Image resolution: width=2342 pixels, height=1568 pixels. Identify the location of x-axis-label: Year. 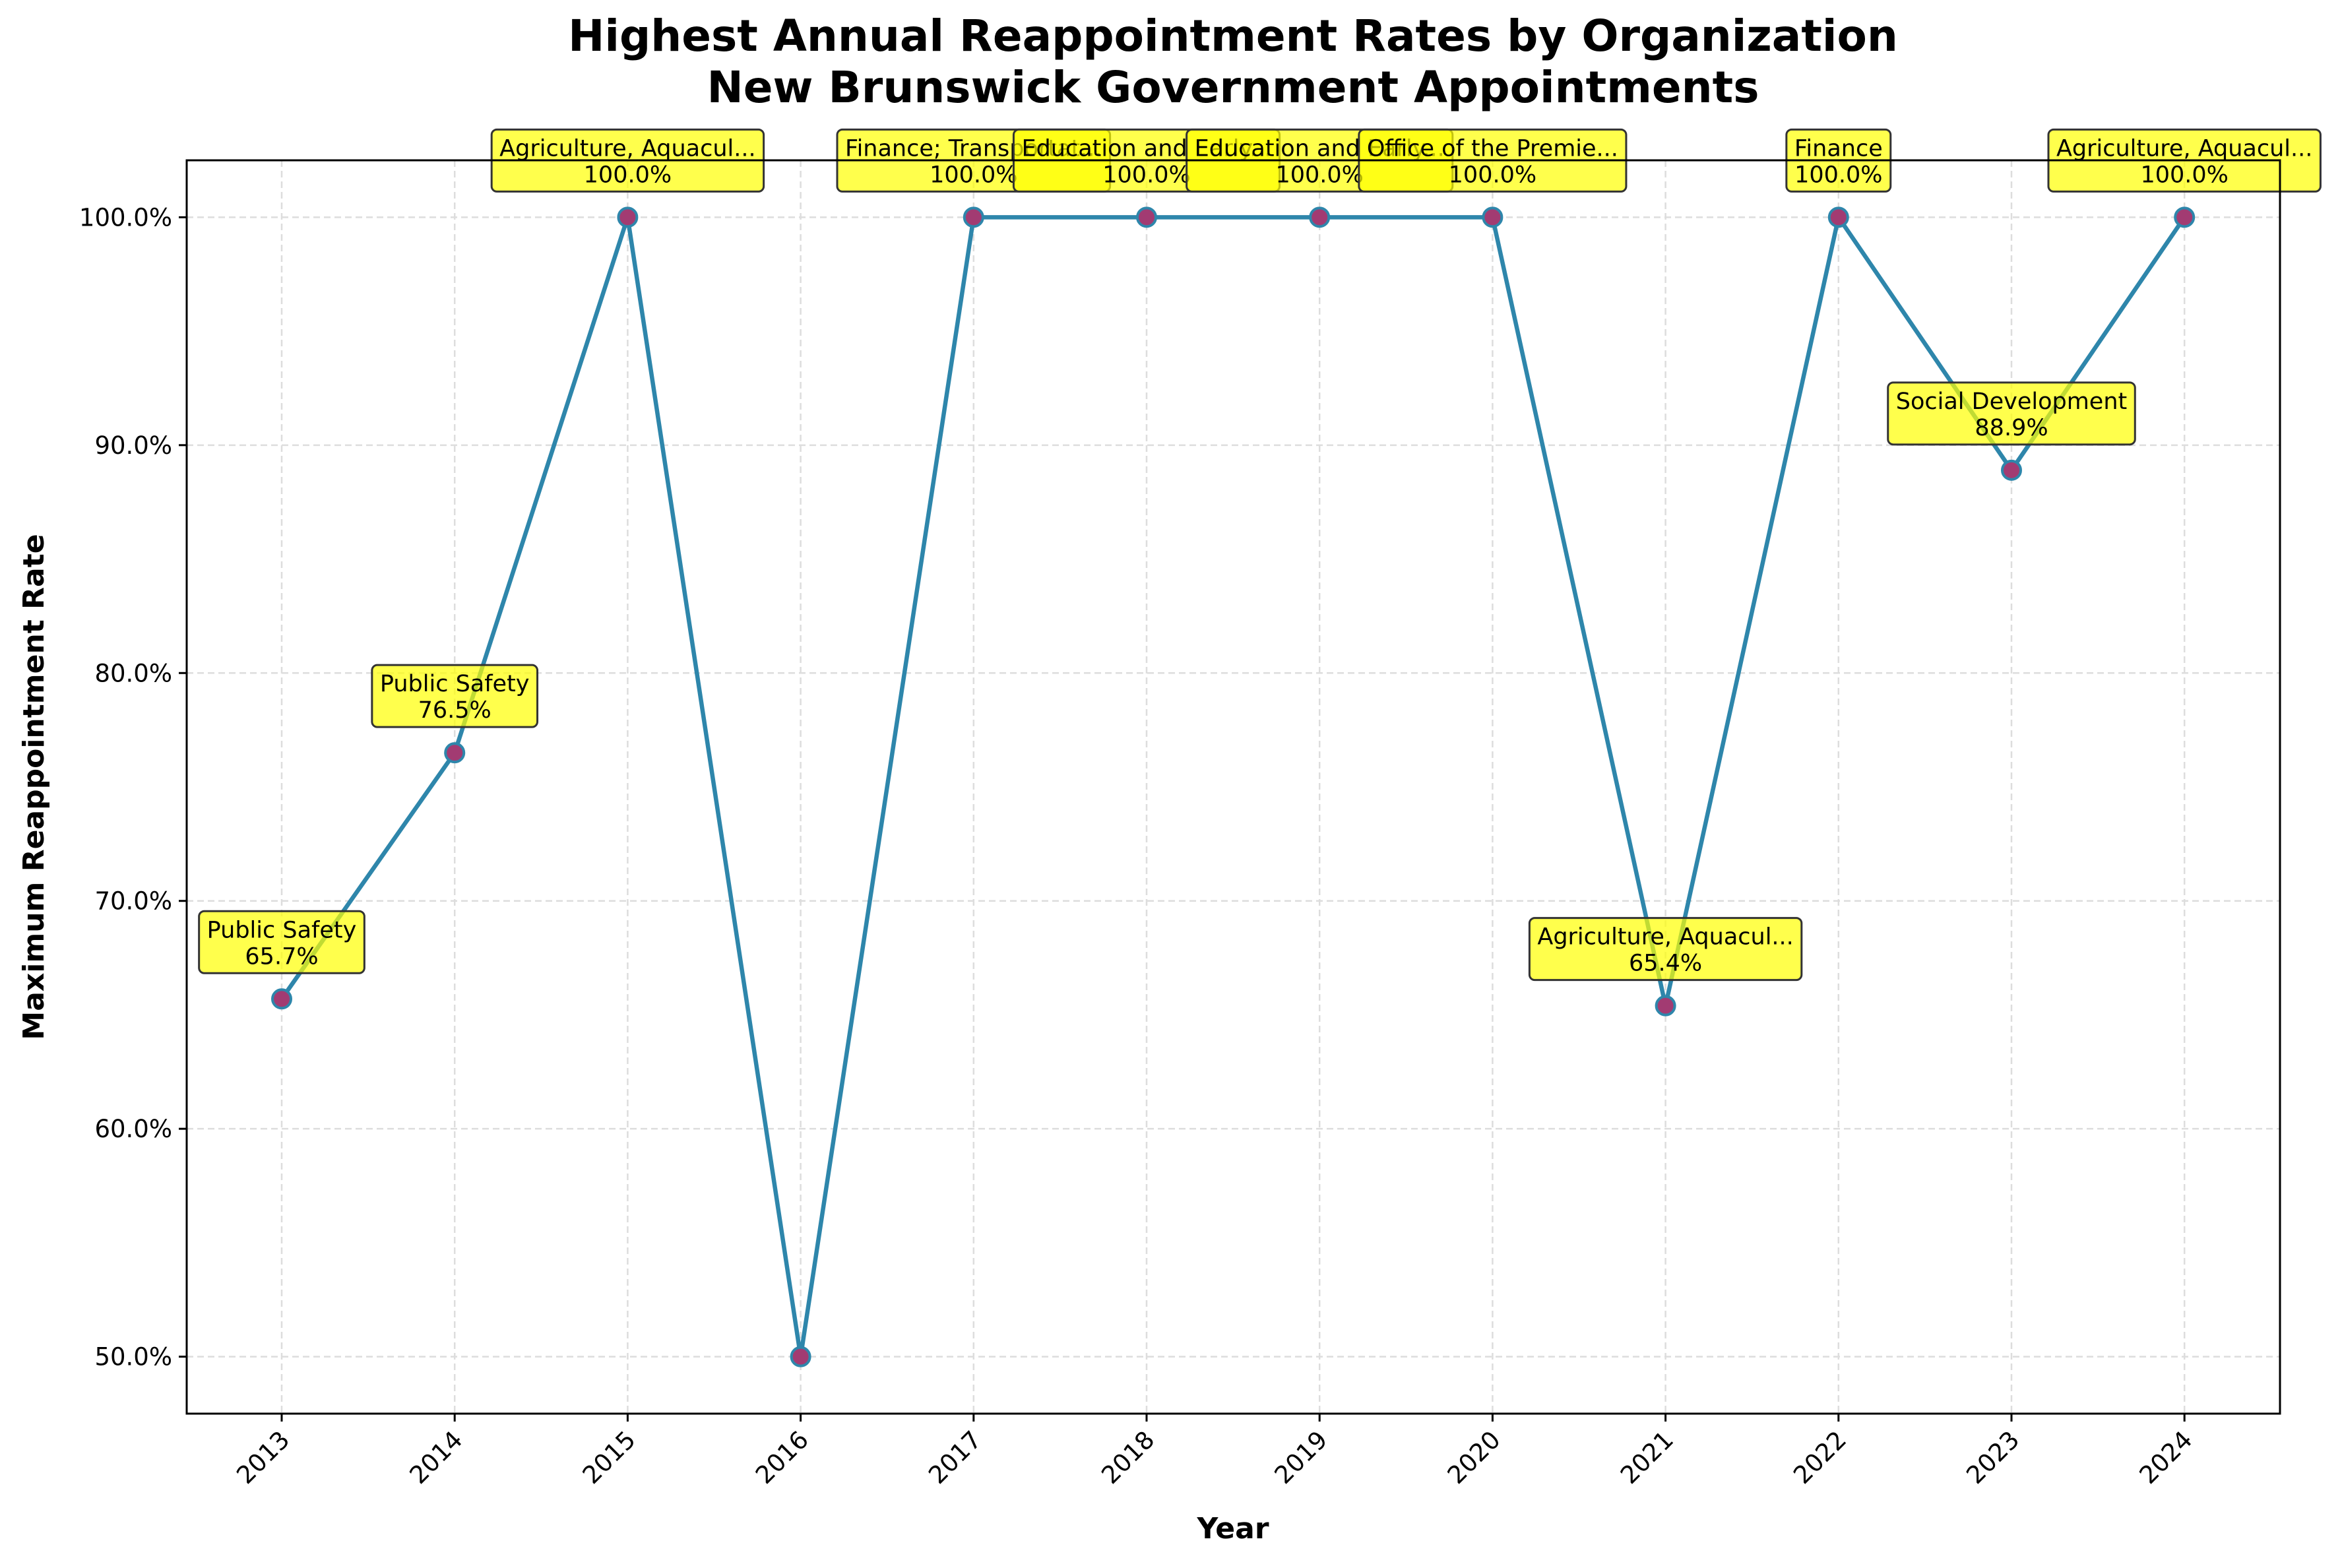
(1232, 1529).